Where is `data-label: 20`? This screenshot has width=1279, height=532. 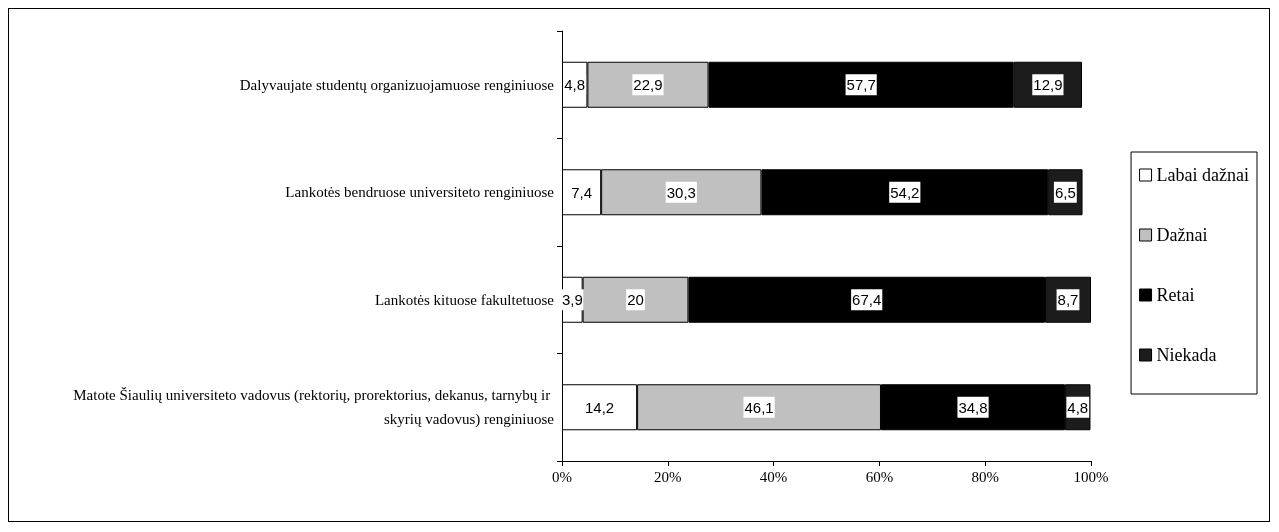 data-label: 20 is located at coordinates (635, 300).